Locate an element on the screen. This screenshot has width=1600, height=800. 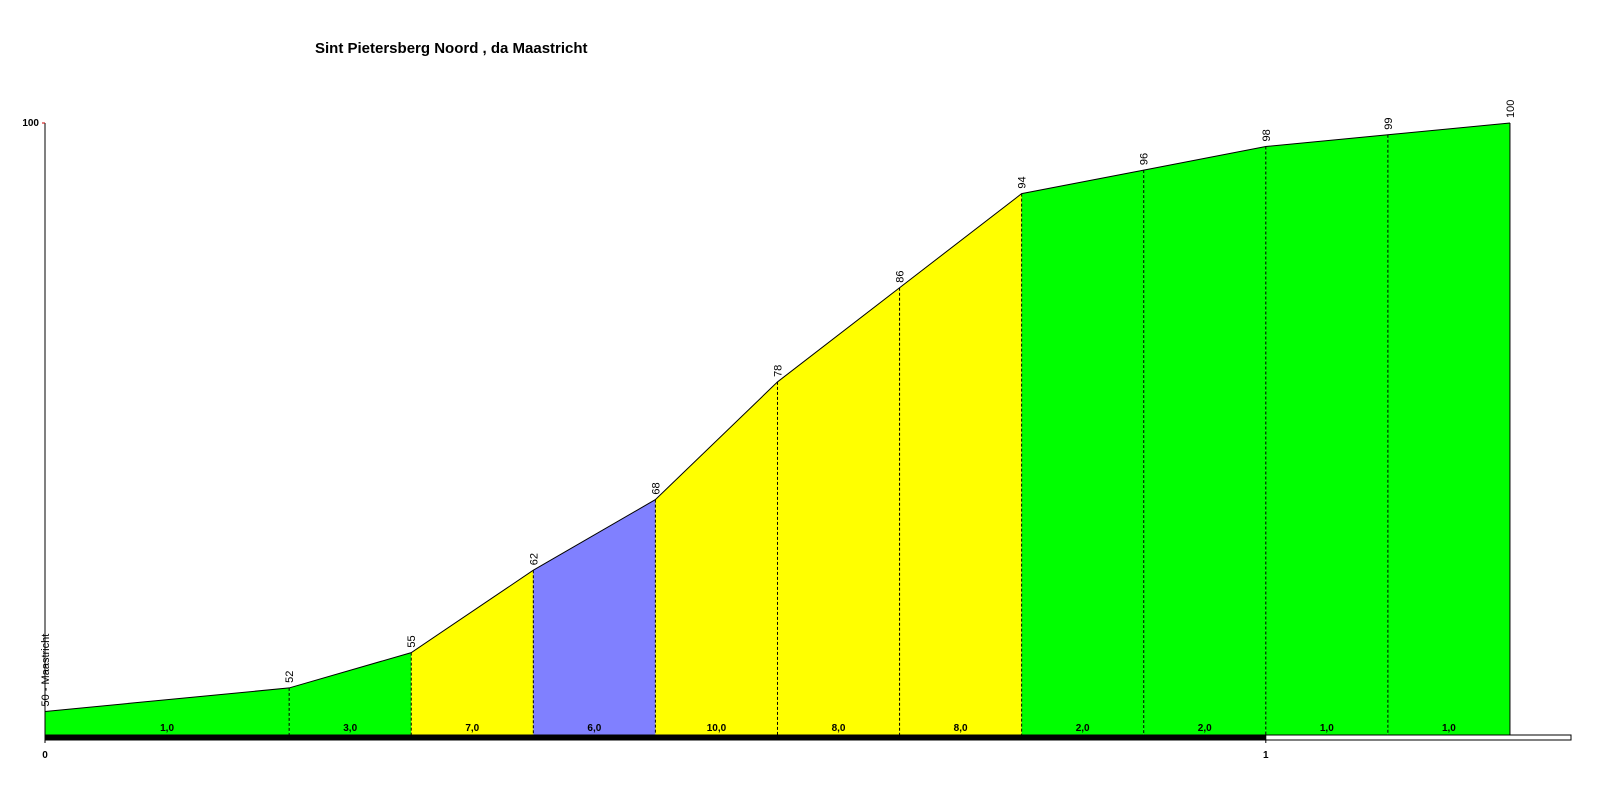
elevation-label: 96 is located at coordinates (1145, 159).